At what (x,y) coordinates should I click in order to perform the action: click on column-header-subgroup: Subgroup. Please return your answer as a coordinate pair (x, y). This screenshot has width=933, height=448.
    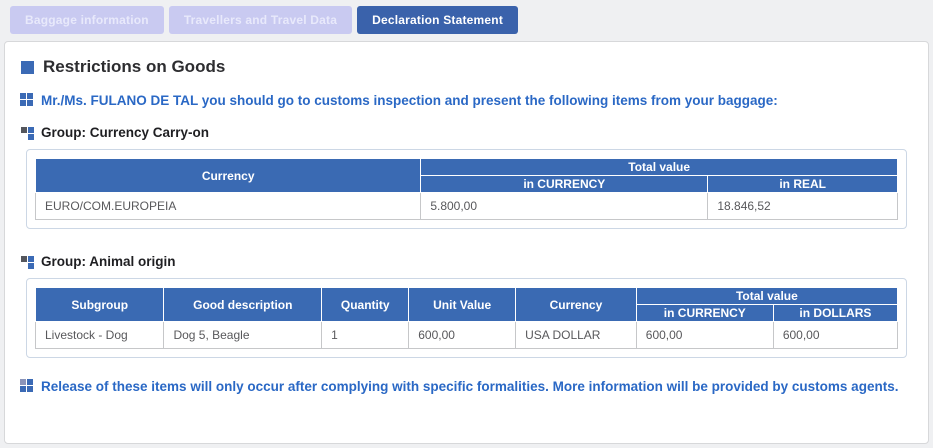
    Looking at the image, I should click on (99, 305).